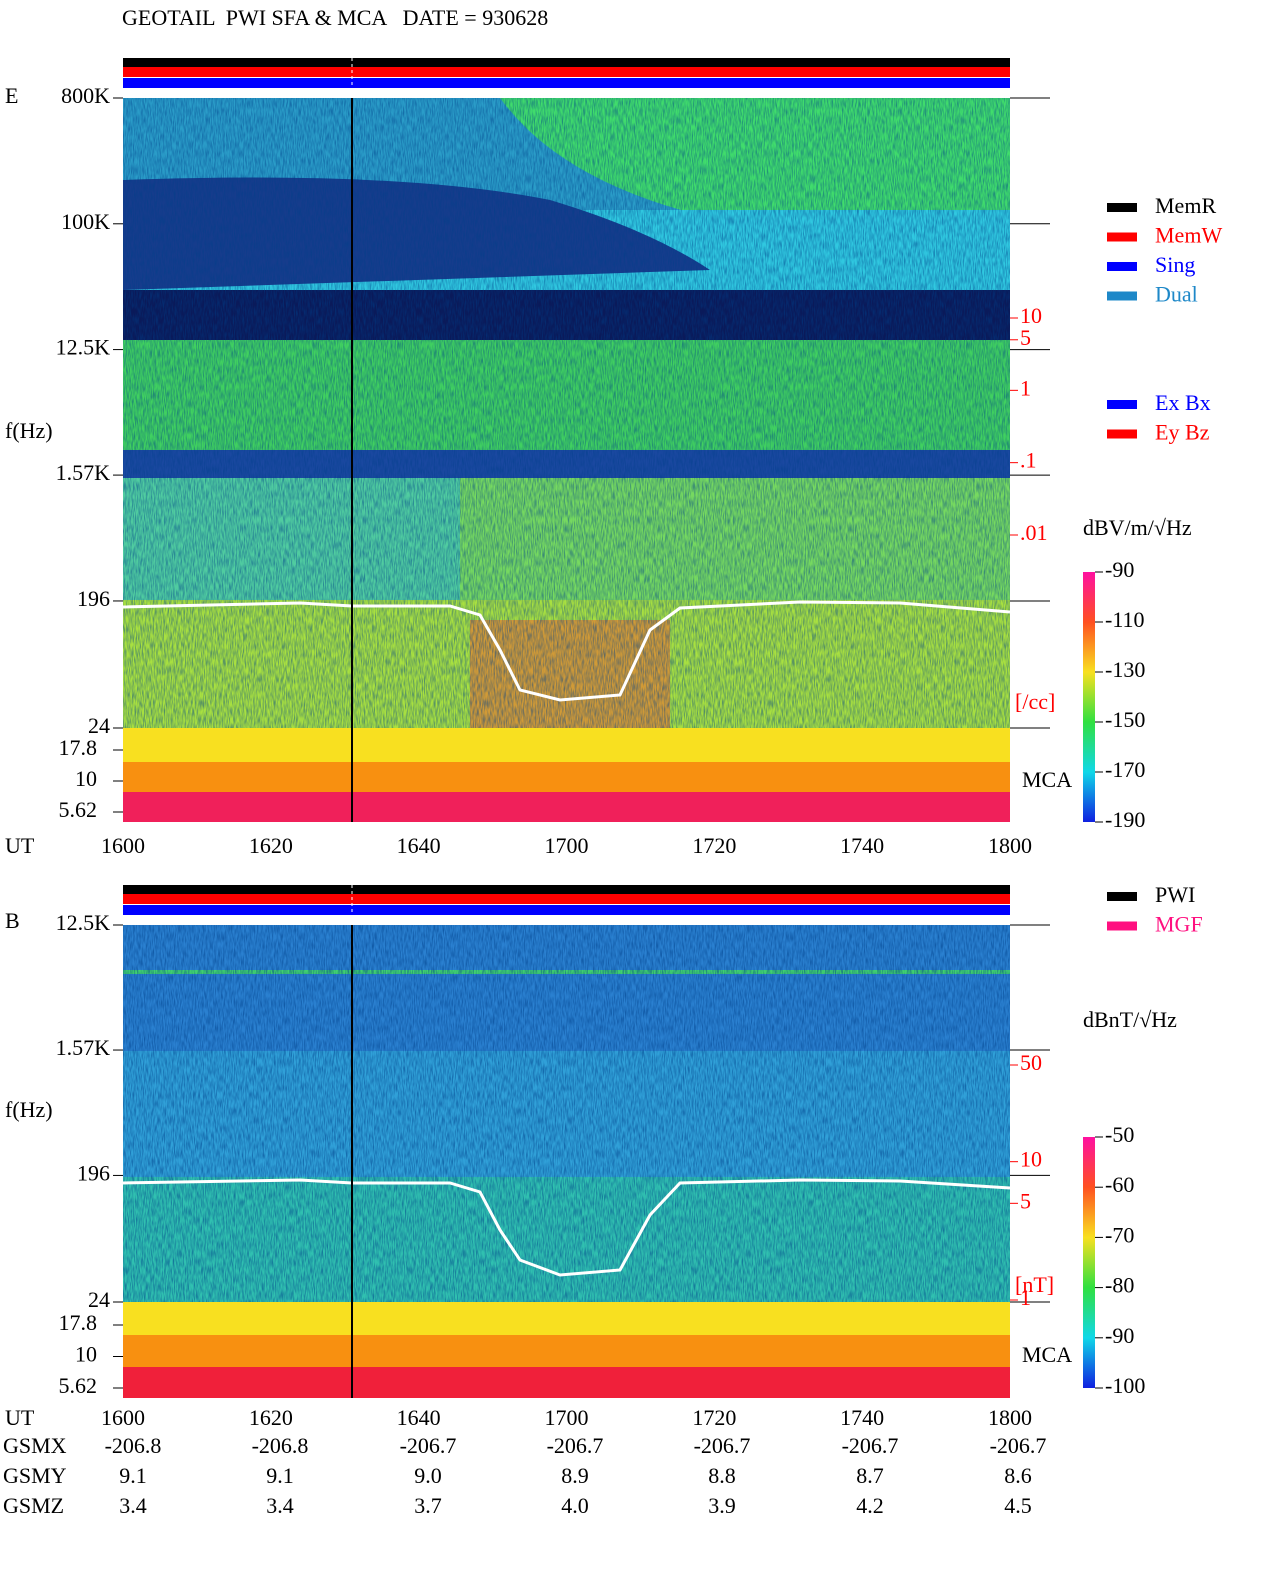 The width and height of the screenshot is (1280, 1593). What do you see at coordinates (870, 1505) in the screenshot?
I see `orbit-value: 4.2` at bounding box center [870, 1505].